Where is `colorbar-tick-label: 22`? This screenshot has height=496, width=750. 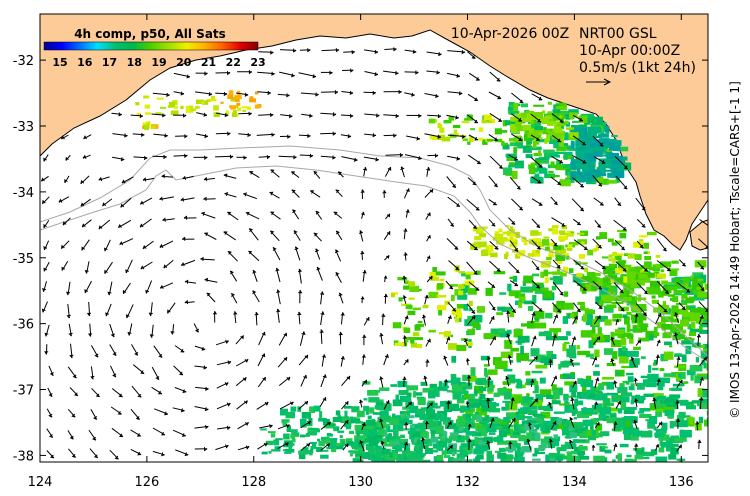
colorbar-tick-label: 22 is located at coordinates (233, 62).